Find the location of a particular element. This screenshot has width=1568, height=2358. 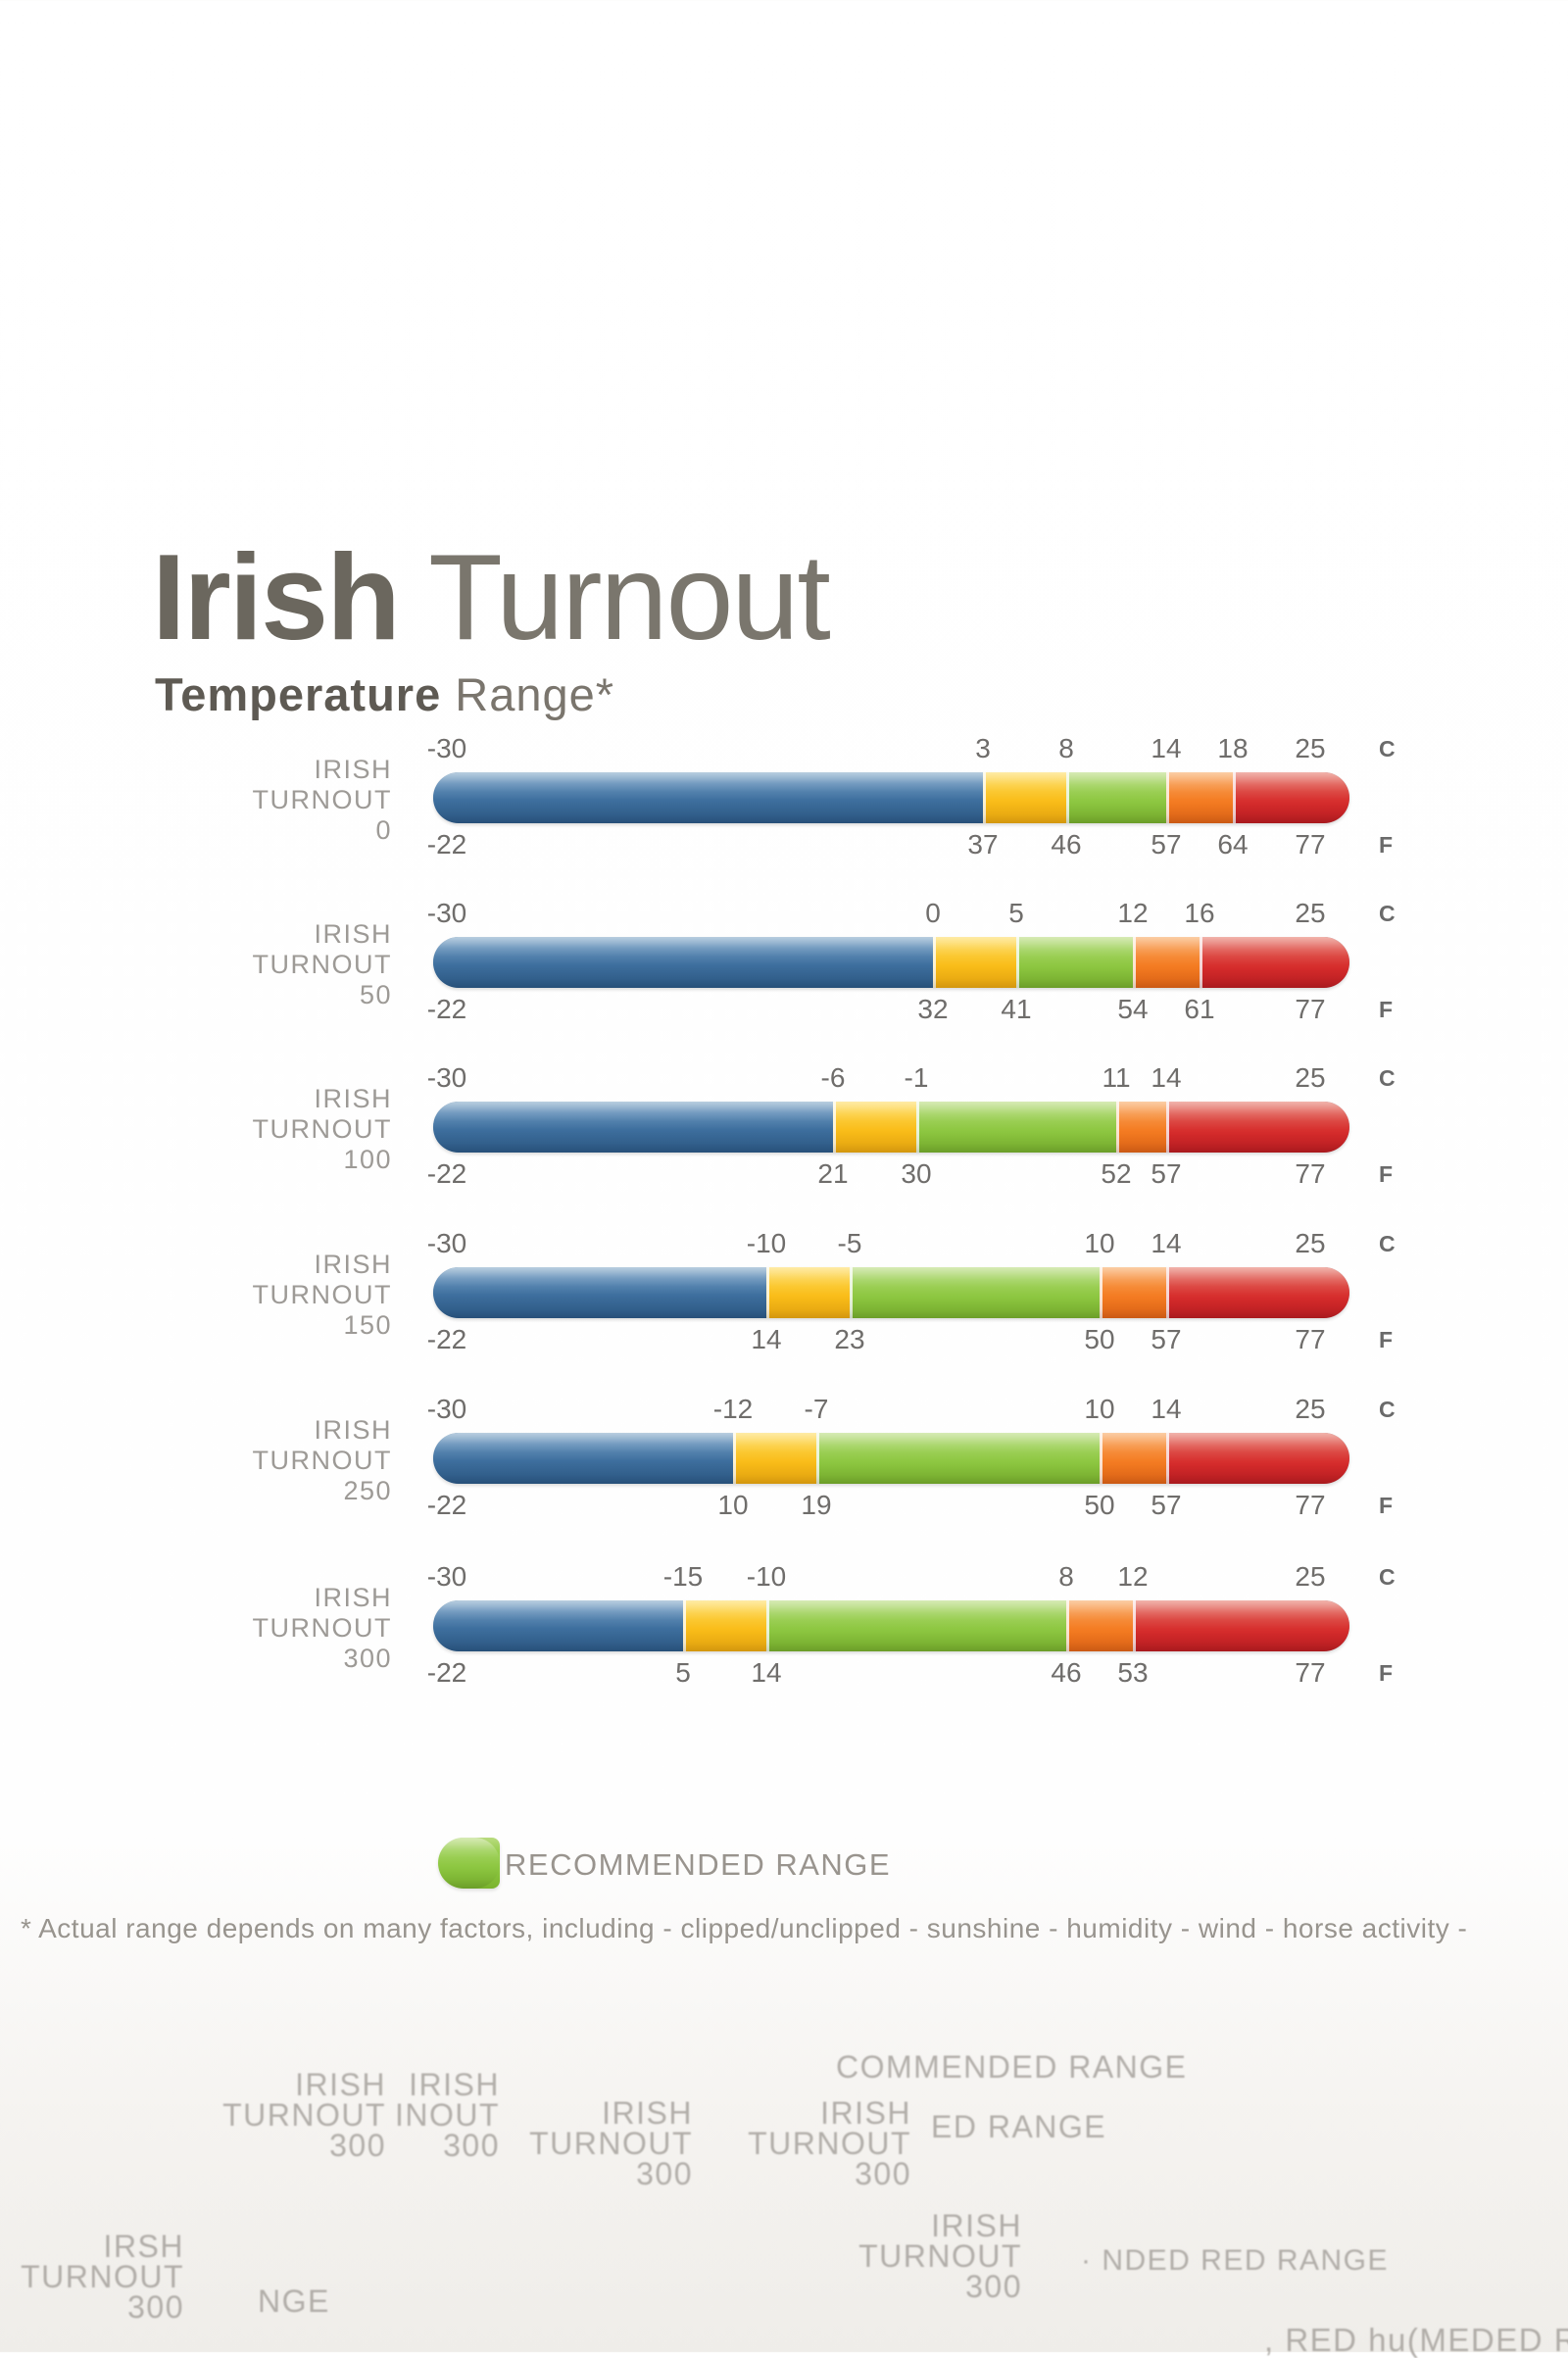

bar-area: -30 -6 -1 11 14 25 C -22 21 30 52 57 77 F is located at coordinates (911, 1125).